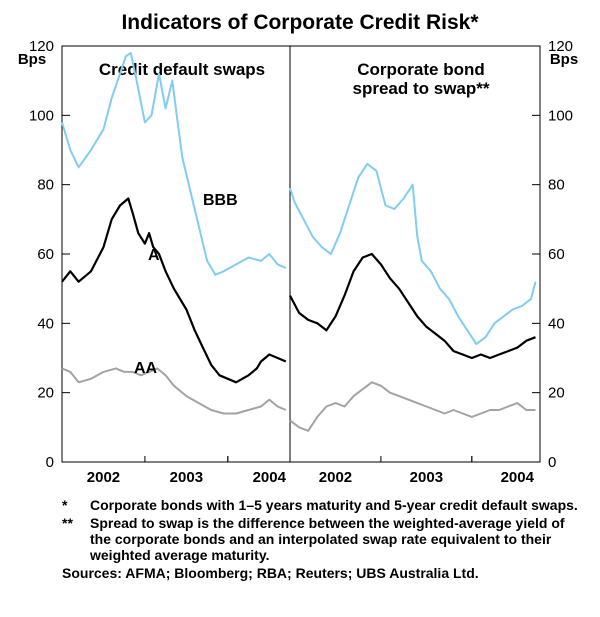 The width and height of the screenshot is (600, 617). Describe the element at coordinates (518, 477) in the screenshot. I see `x-tick-label-p1-2004: 2004` at that location.